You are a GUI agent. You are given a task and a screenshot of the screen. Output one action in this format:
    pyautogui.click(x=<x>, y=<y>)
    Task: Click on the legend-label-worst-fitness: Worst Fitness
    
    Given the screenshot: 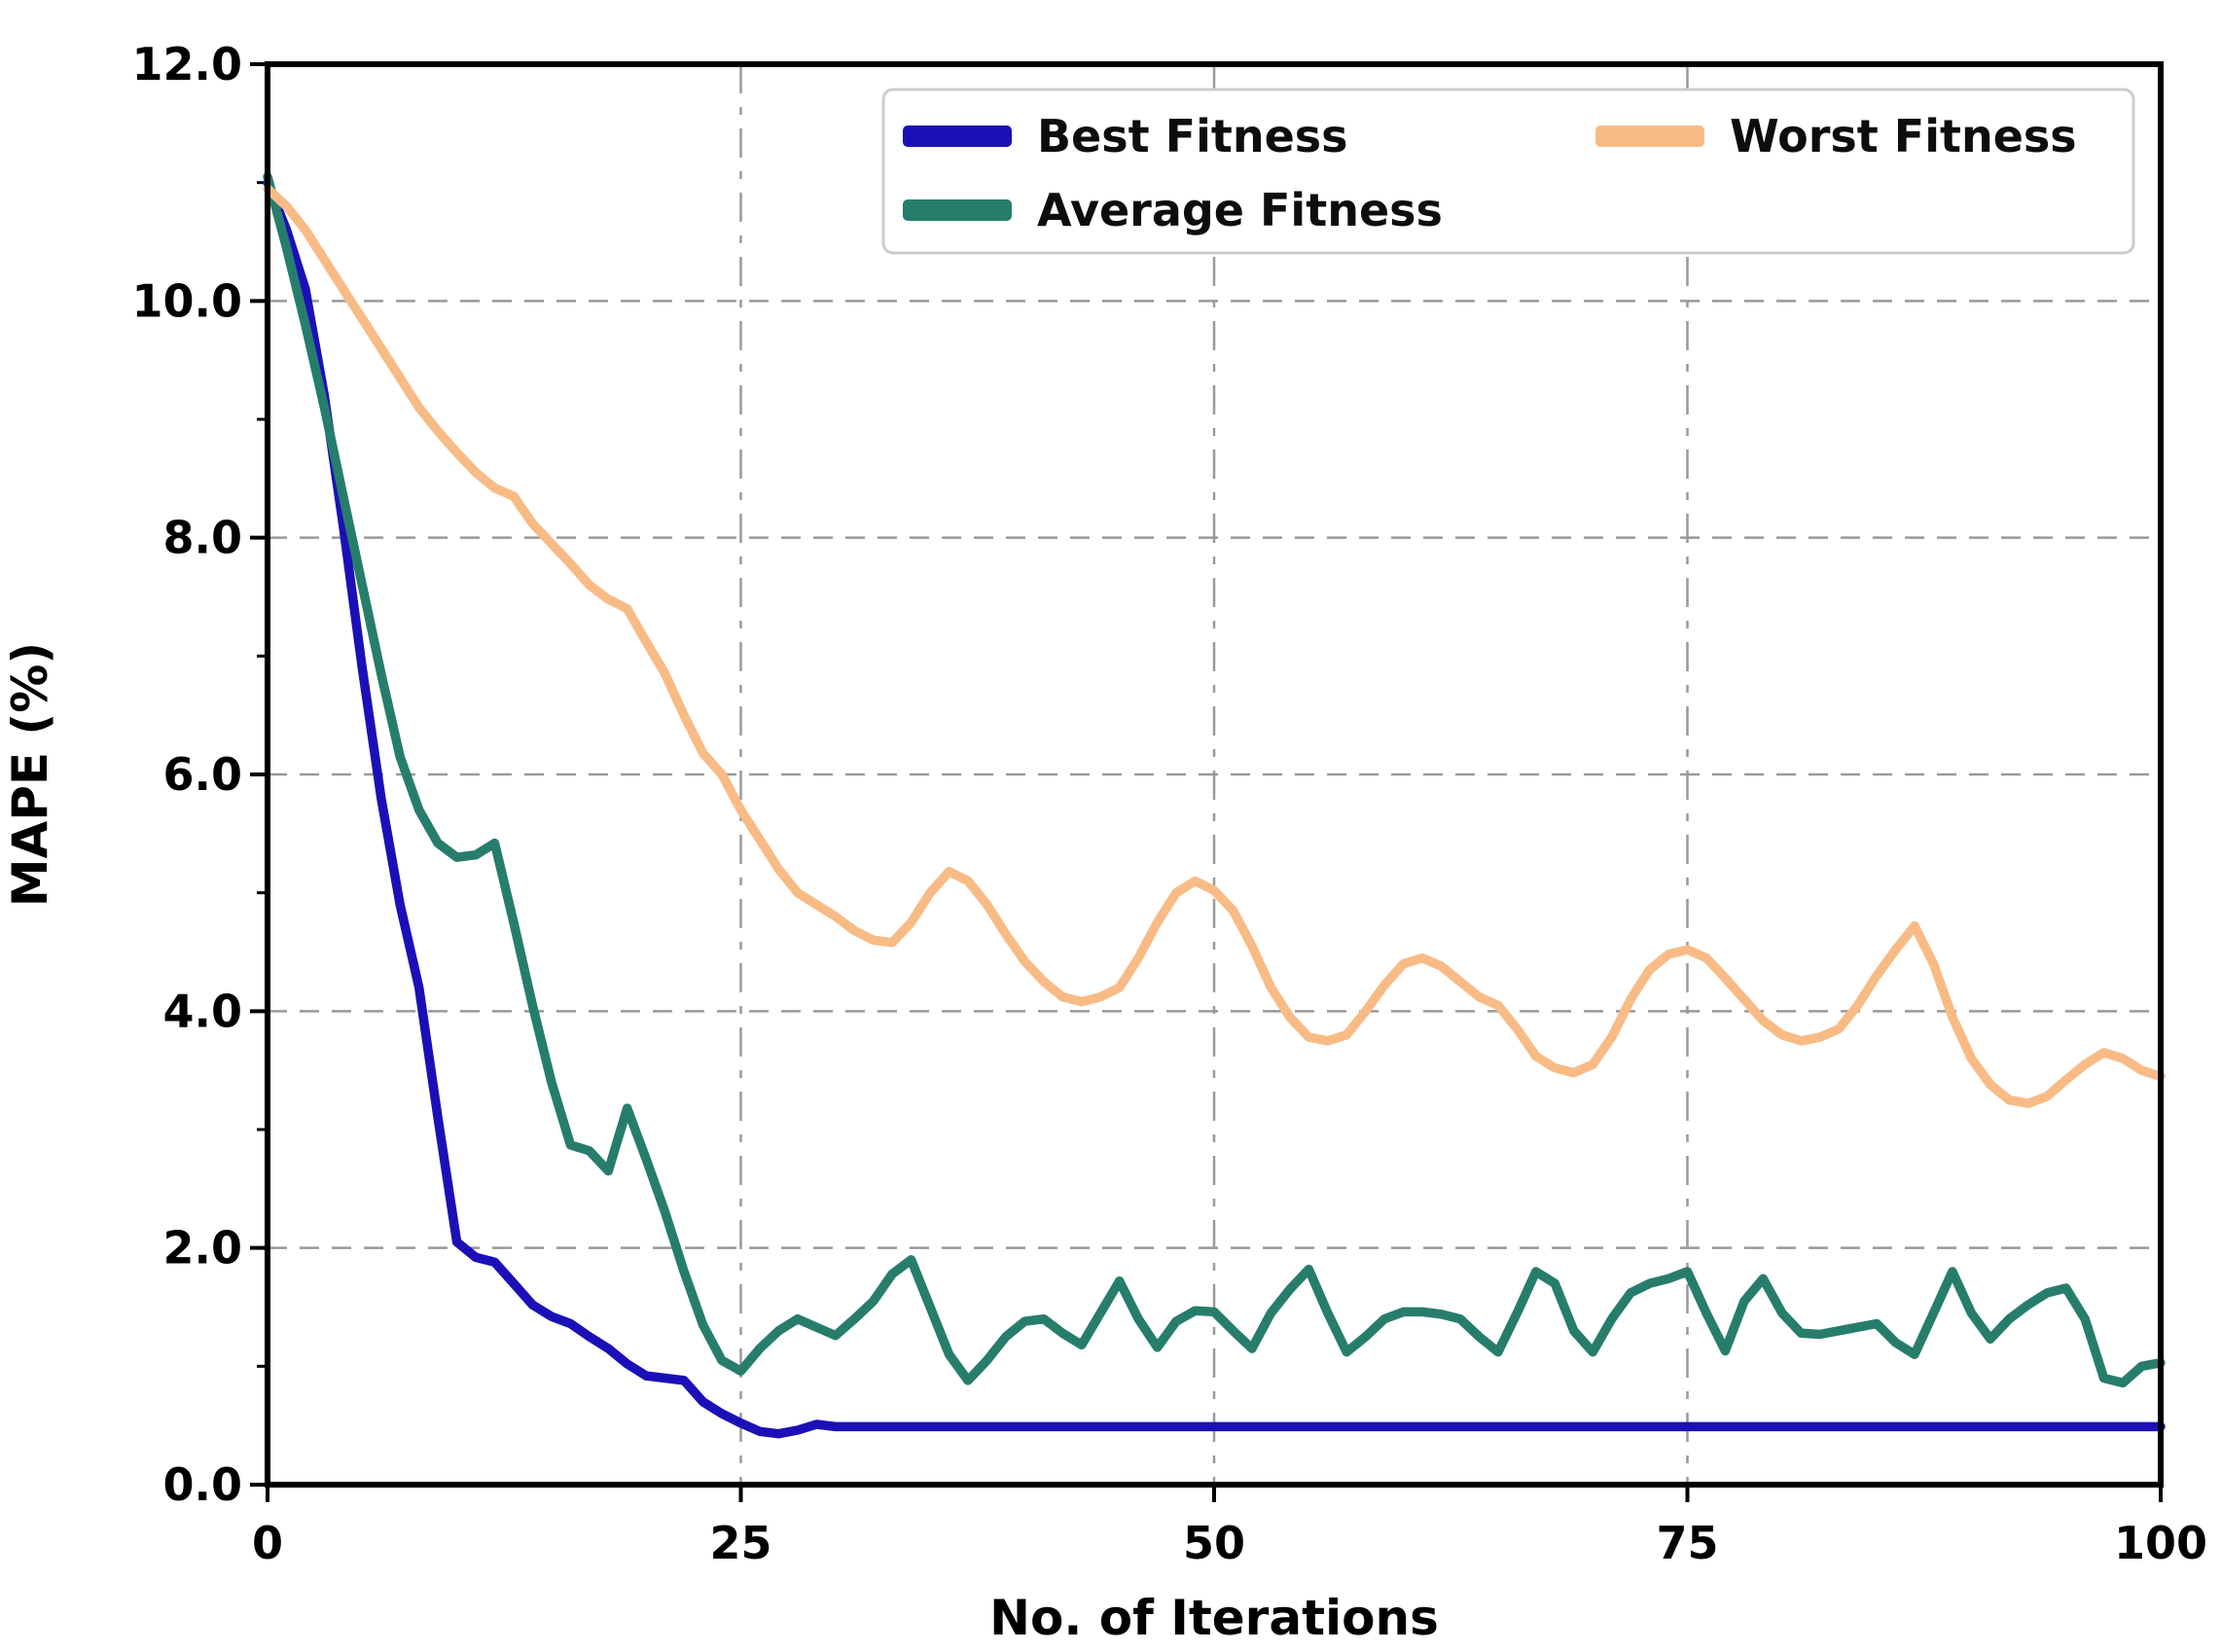 What is the action you would take?
    pyautogui.click(x=1903, y=136)
    